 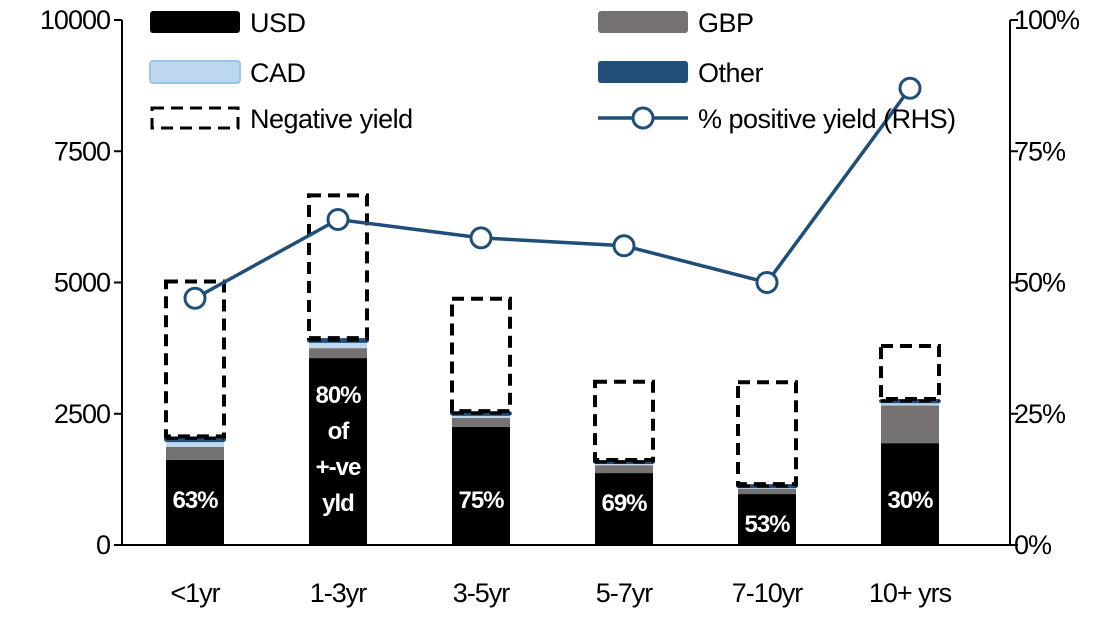 I want to click on data-label: 30%, so click(x=910, y=500).